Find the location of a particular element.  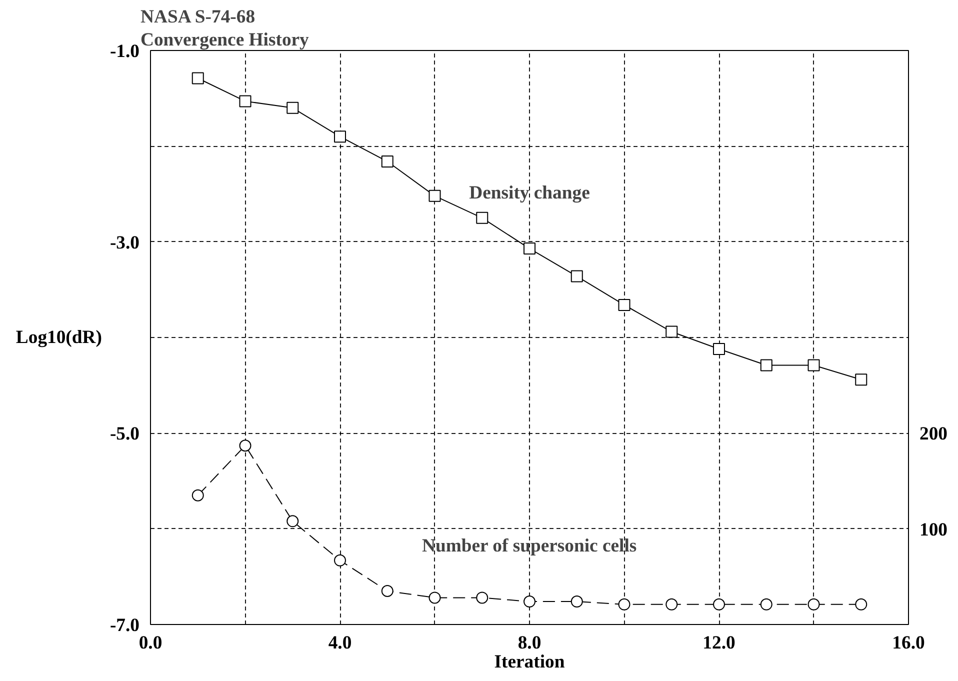

x-axis-title: Iteration is located at coordinates (530, 662).